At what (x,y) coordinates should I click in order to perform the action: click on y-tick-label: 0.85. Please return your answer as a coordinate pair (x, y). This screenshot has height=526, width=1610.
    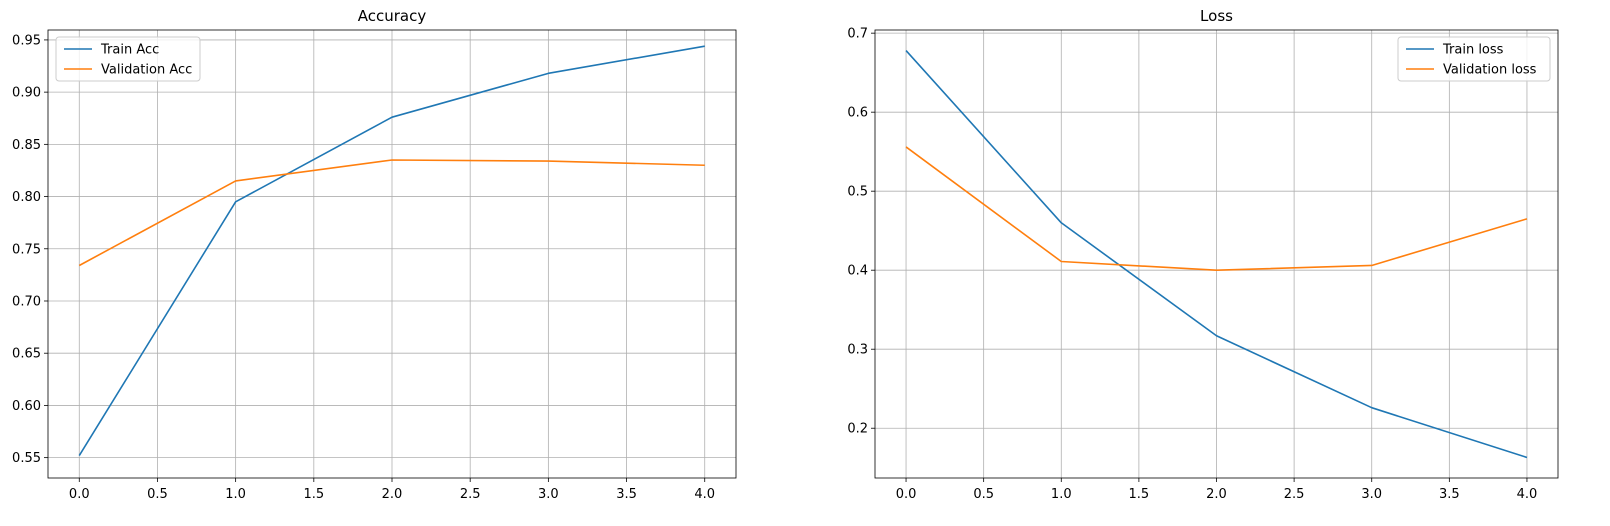
    Looking at the image, I should click on (26, 145).